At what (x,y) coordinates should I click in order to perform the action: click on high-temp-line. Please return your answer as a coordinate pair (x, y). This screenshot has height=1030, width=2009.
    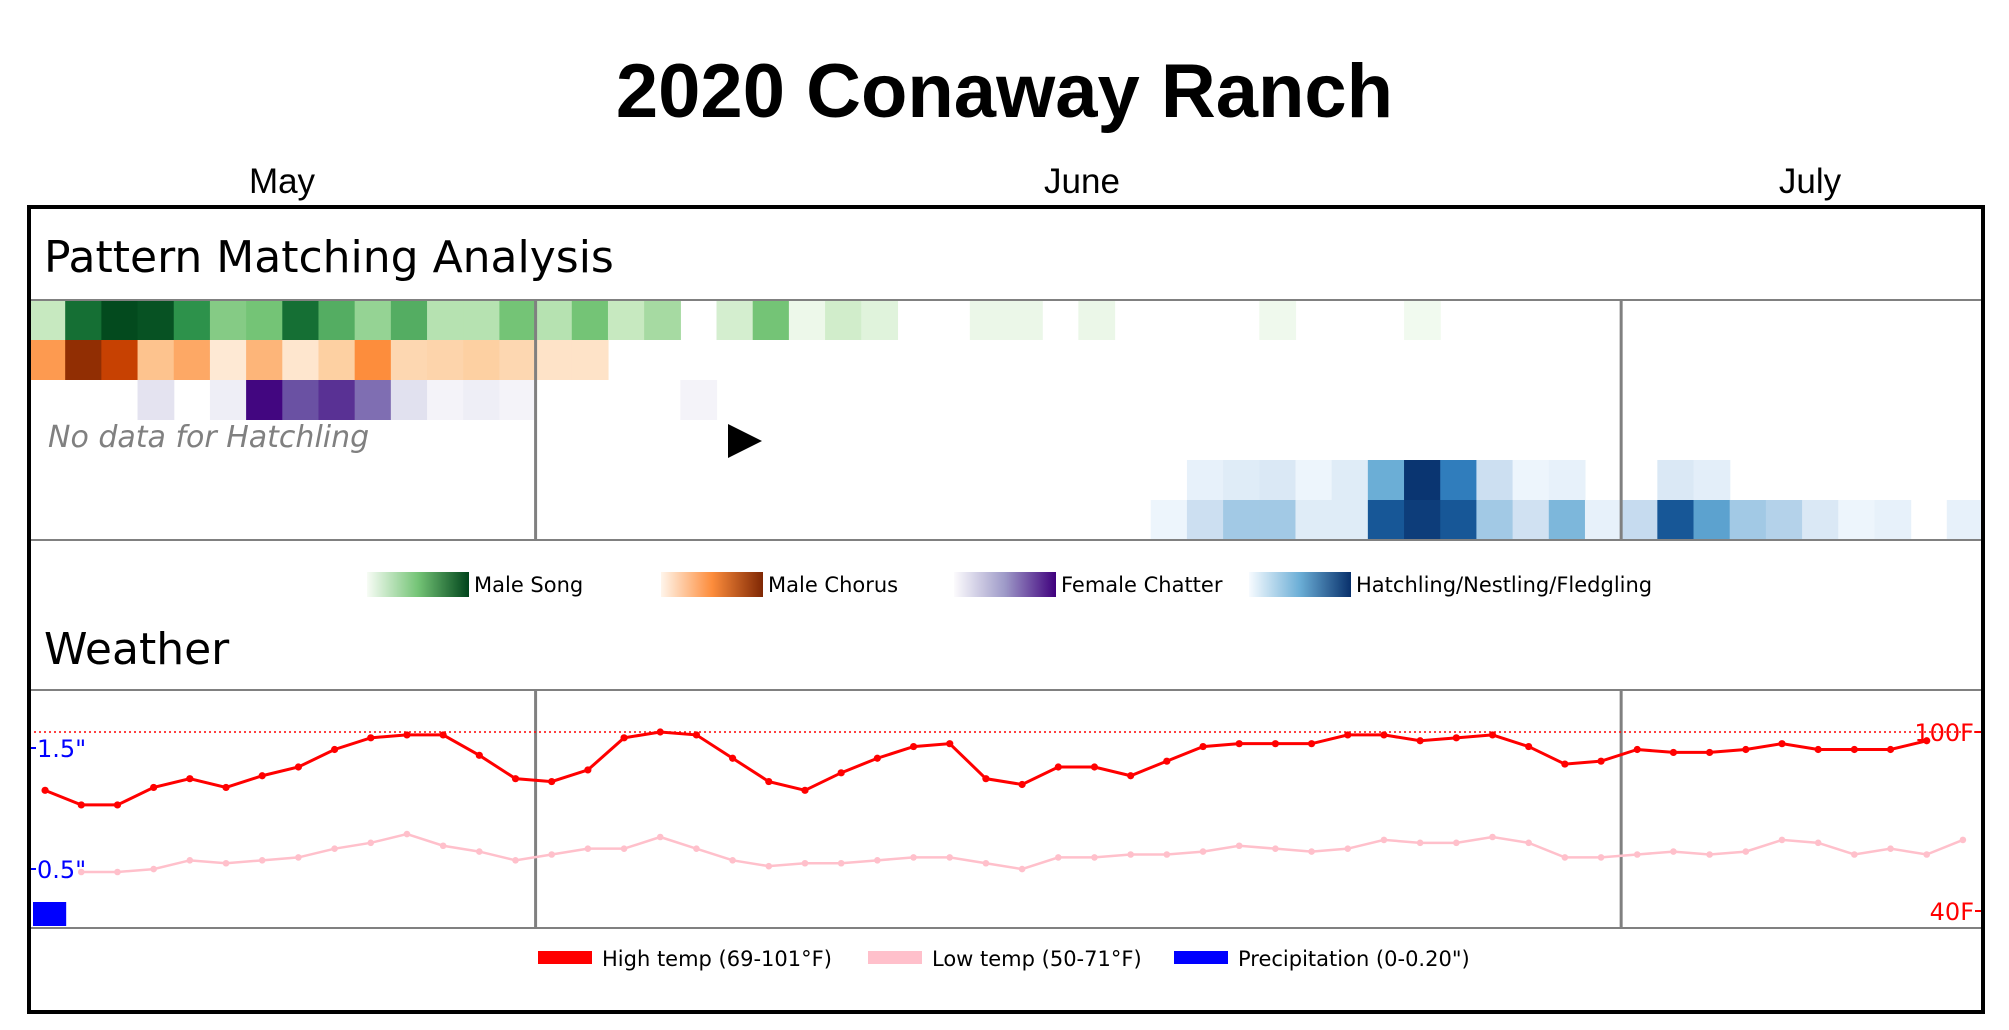
    Looking at the image, I should click on (986, 768).